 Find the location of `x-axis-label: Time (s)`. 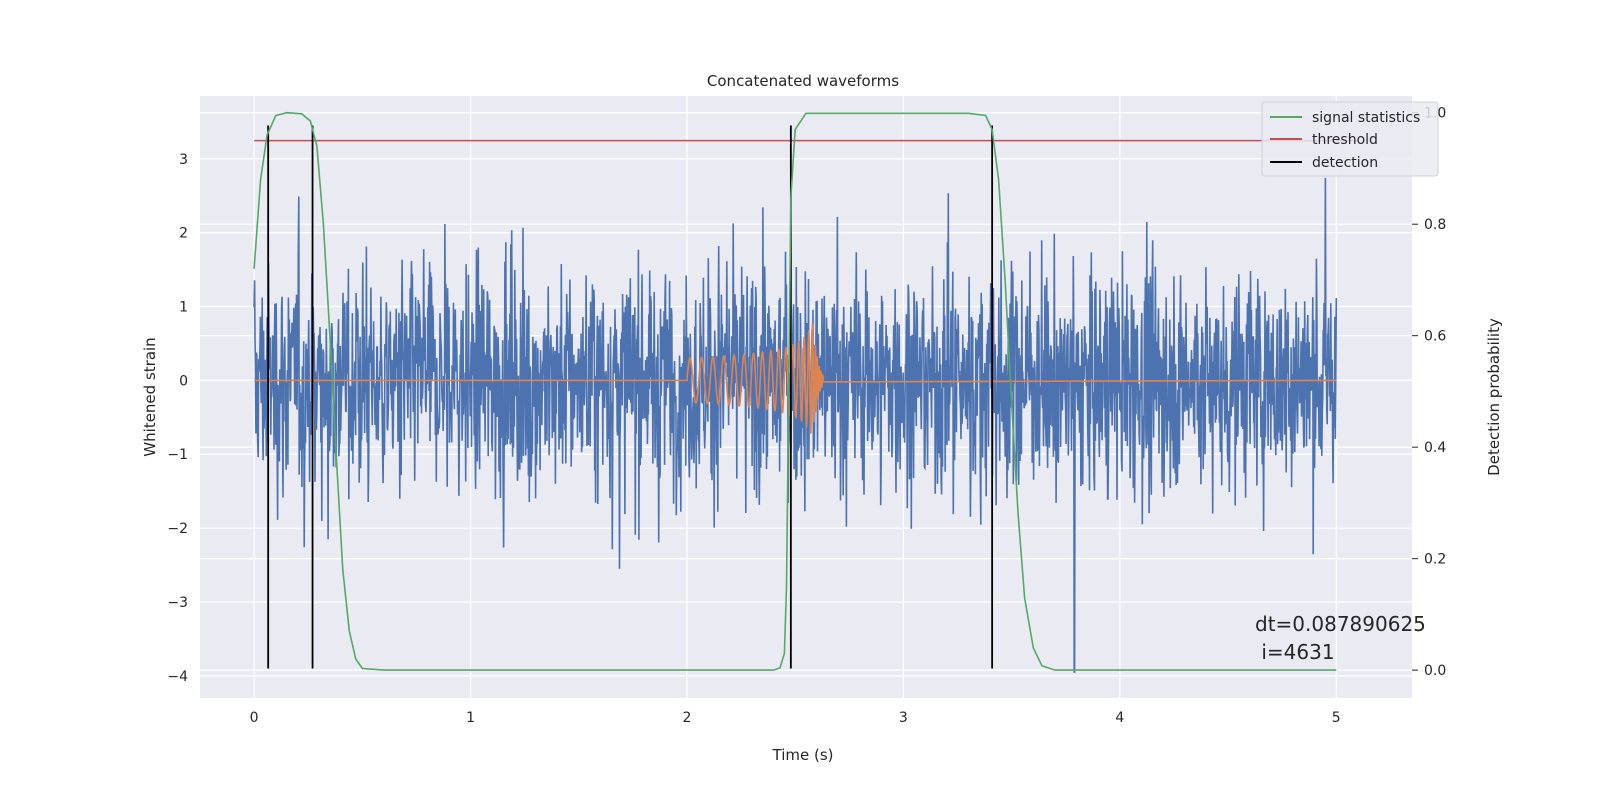

x-axis-label: Time (s) is located at coordinates (803, 755).